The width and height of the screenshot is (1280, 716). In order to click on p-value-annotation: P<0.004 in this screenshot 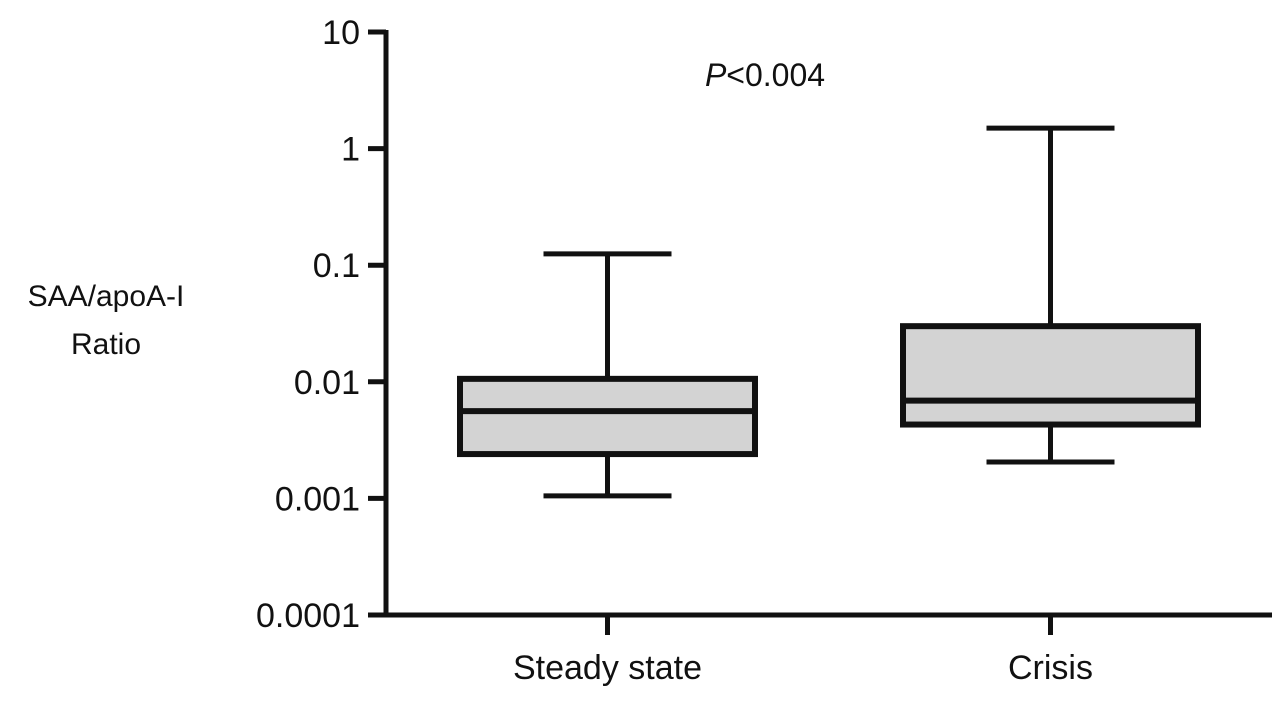, I will do `click(765, 75)`.